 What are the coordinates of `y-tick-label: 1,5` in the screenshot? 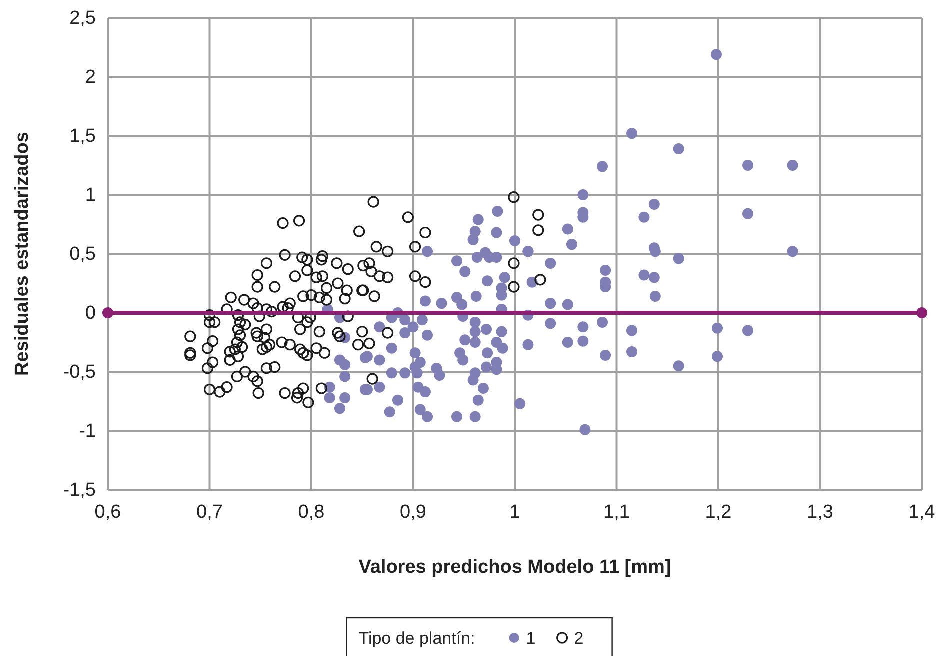 It's located at (83, 136).